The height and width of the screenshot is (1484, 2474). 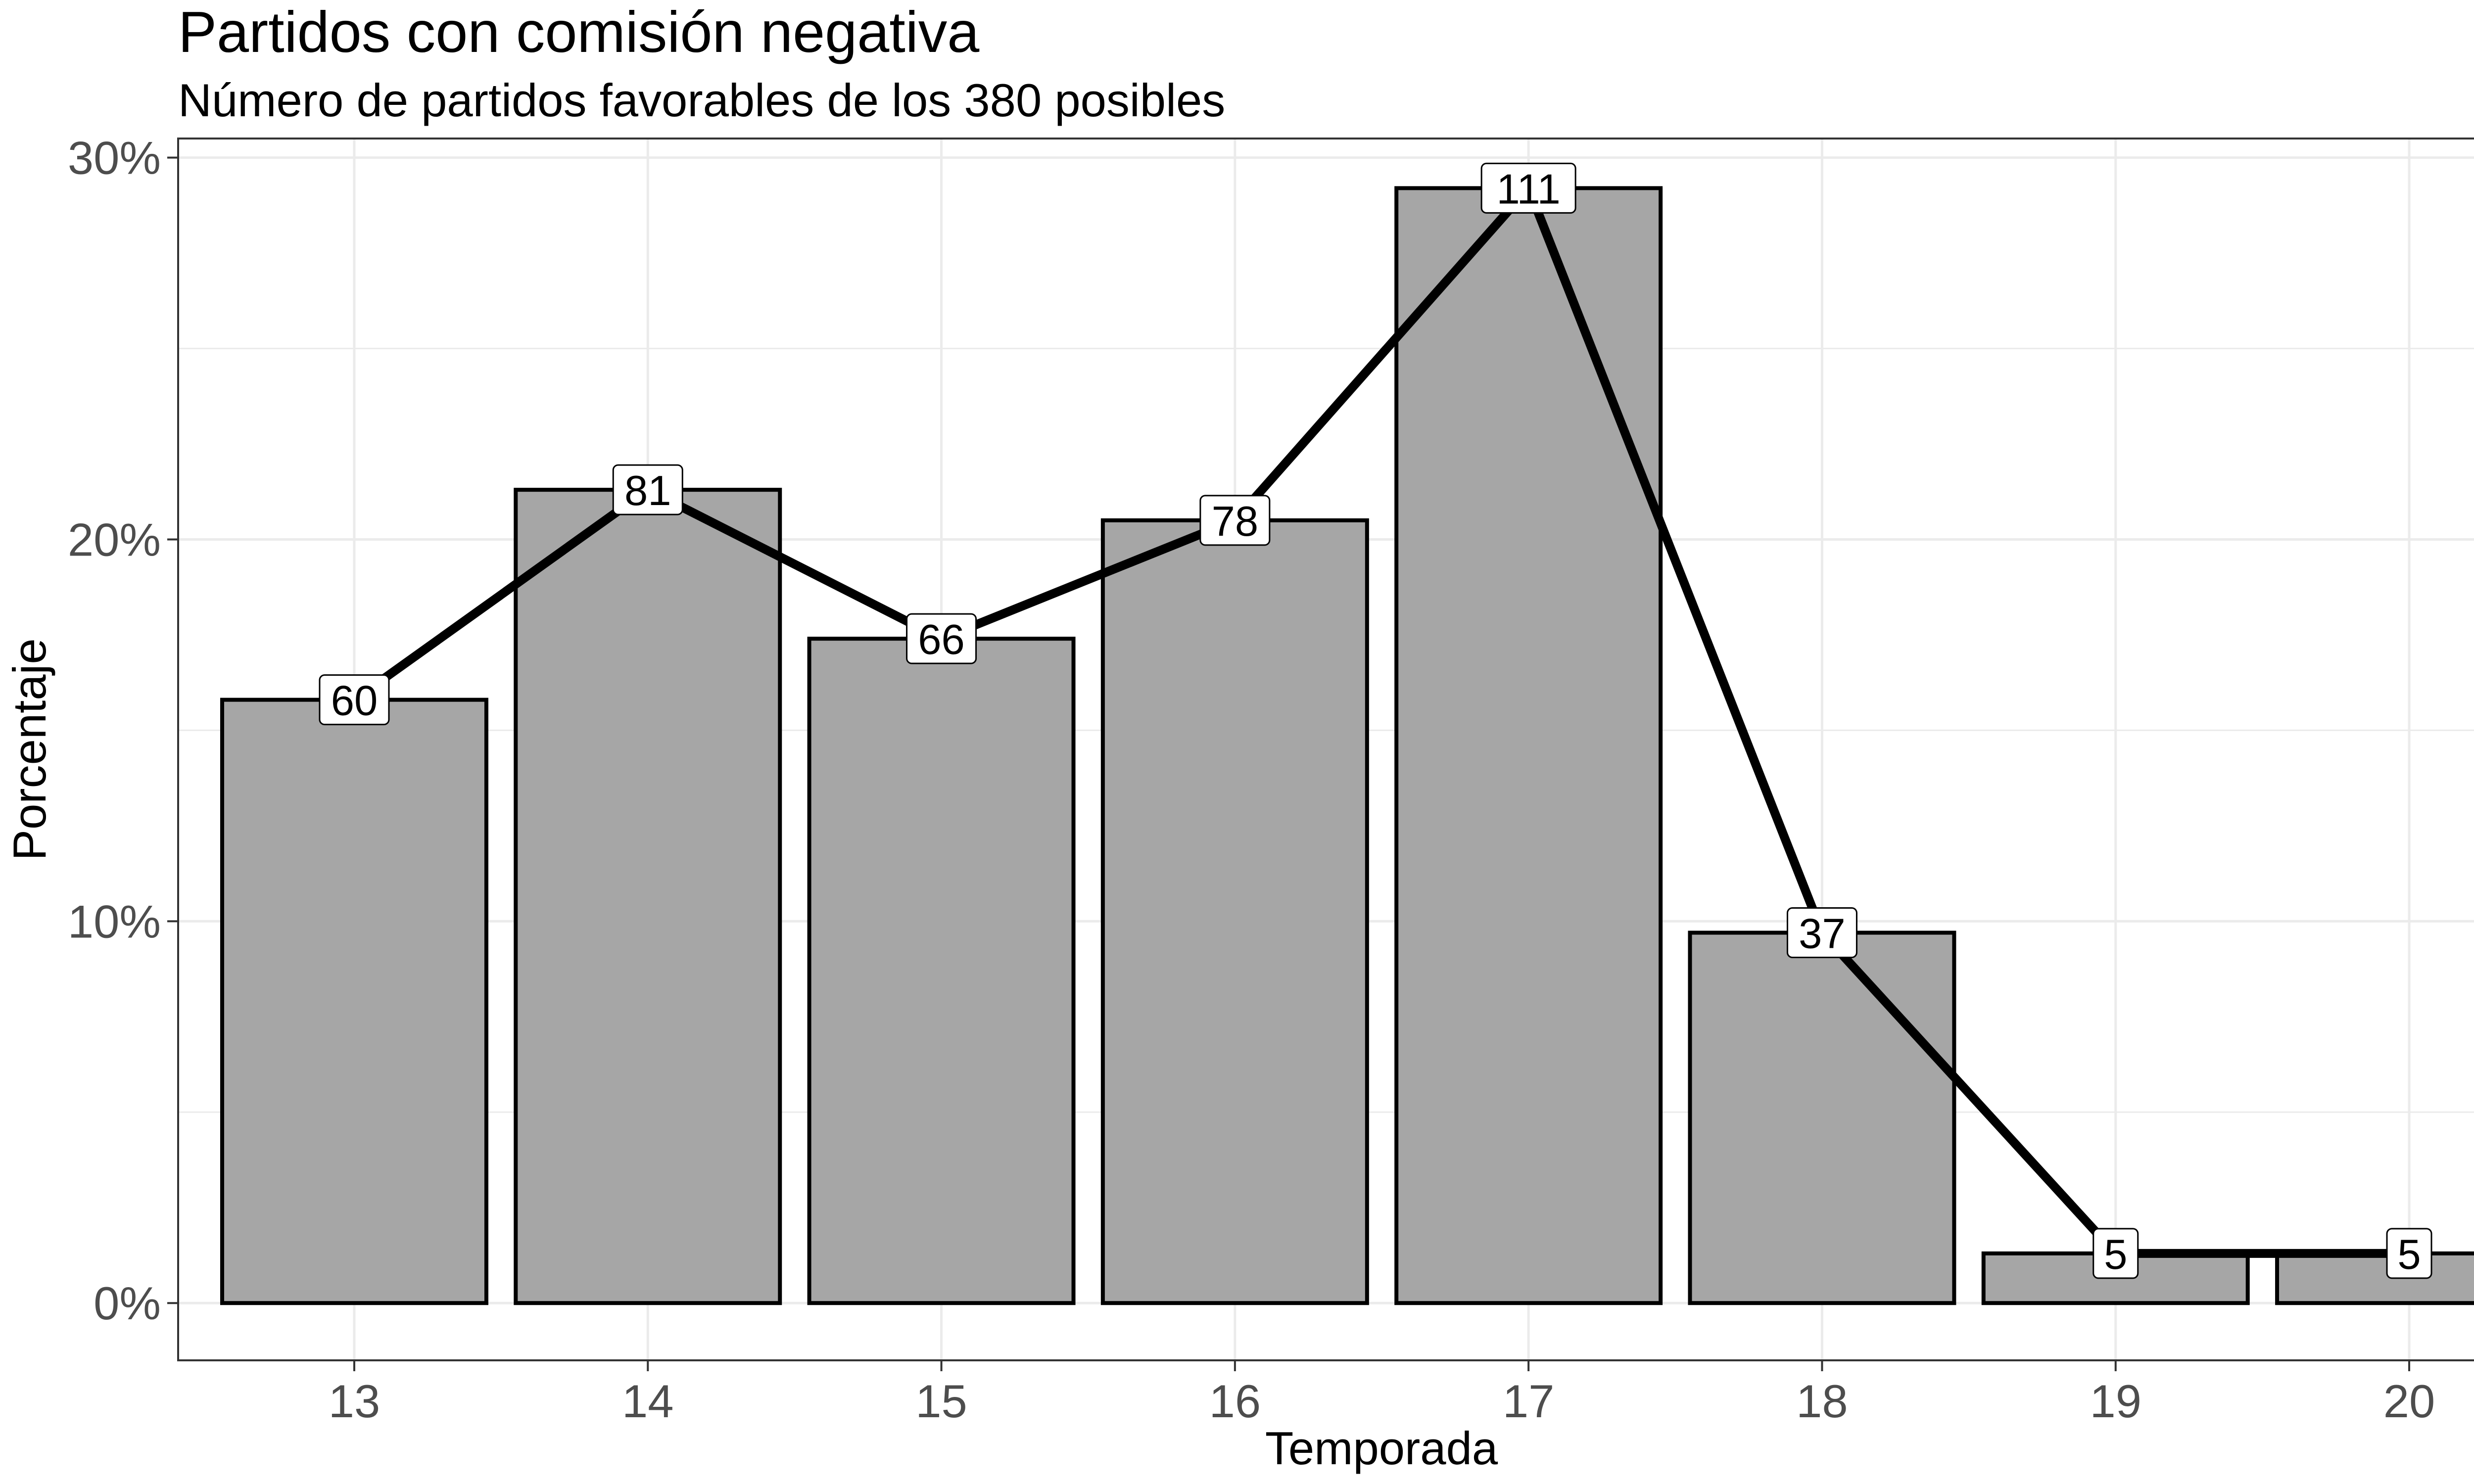 What do you see at coordinates (115, 921) in the screenshot?
I see `y-tick-label: 10%` at bounding box center [115, 921].